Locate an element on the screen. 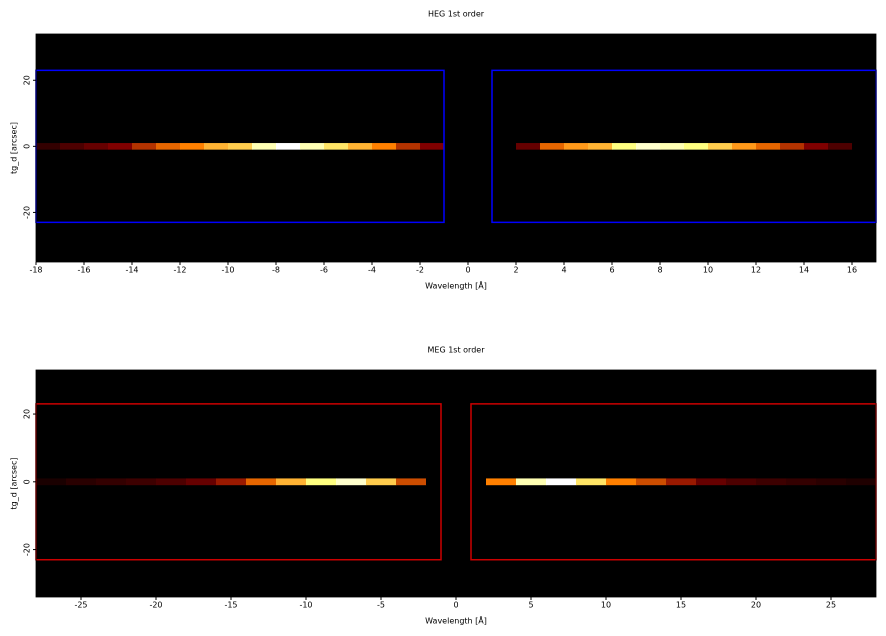  x-tick-label: 16 is located at coordinates (852, 270).